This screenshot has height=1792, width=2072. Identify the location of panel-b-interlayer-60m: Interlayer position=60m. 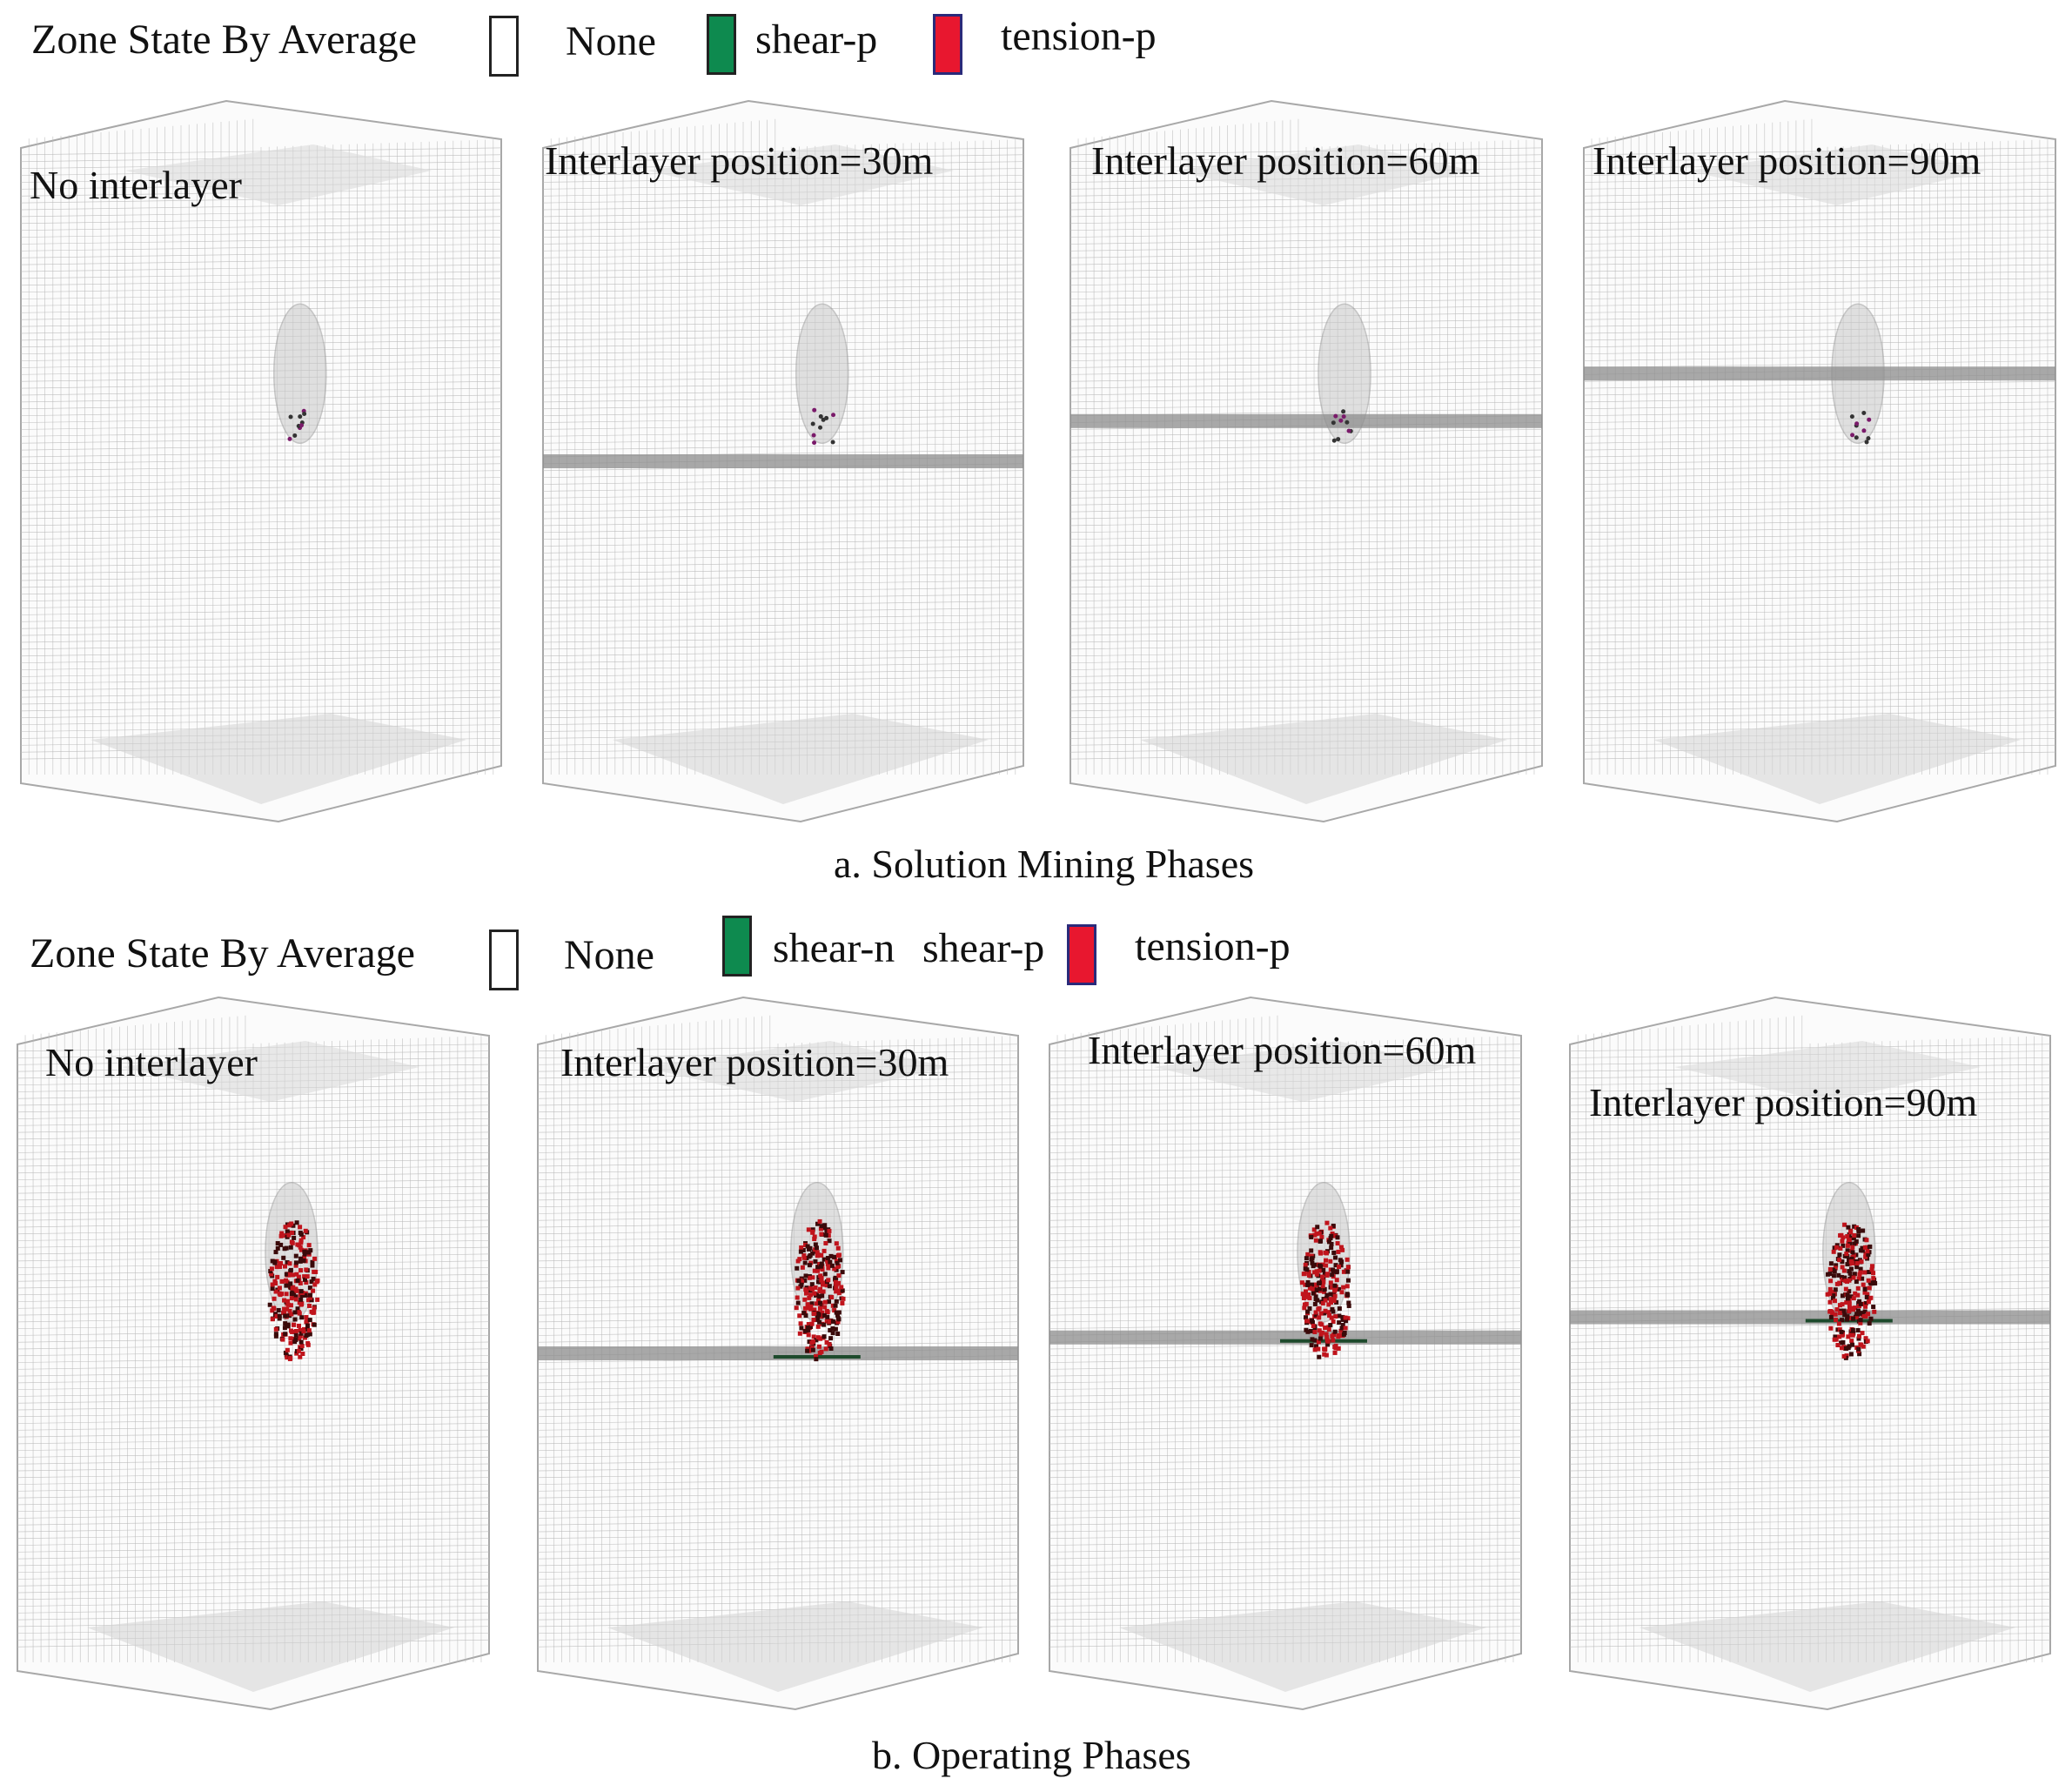
(1285, 1353).